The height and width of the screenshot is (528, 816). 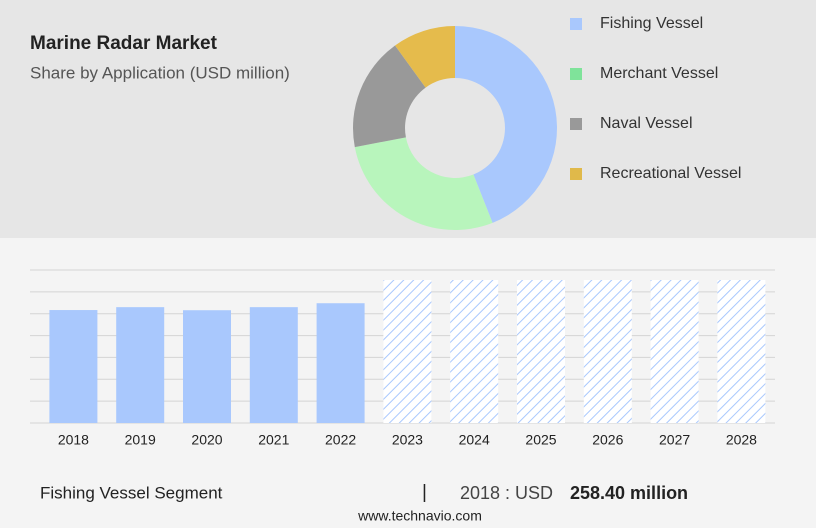 I want to click on legend-label: Recreational Vessel, so click(x=670, y=173).